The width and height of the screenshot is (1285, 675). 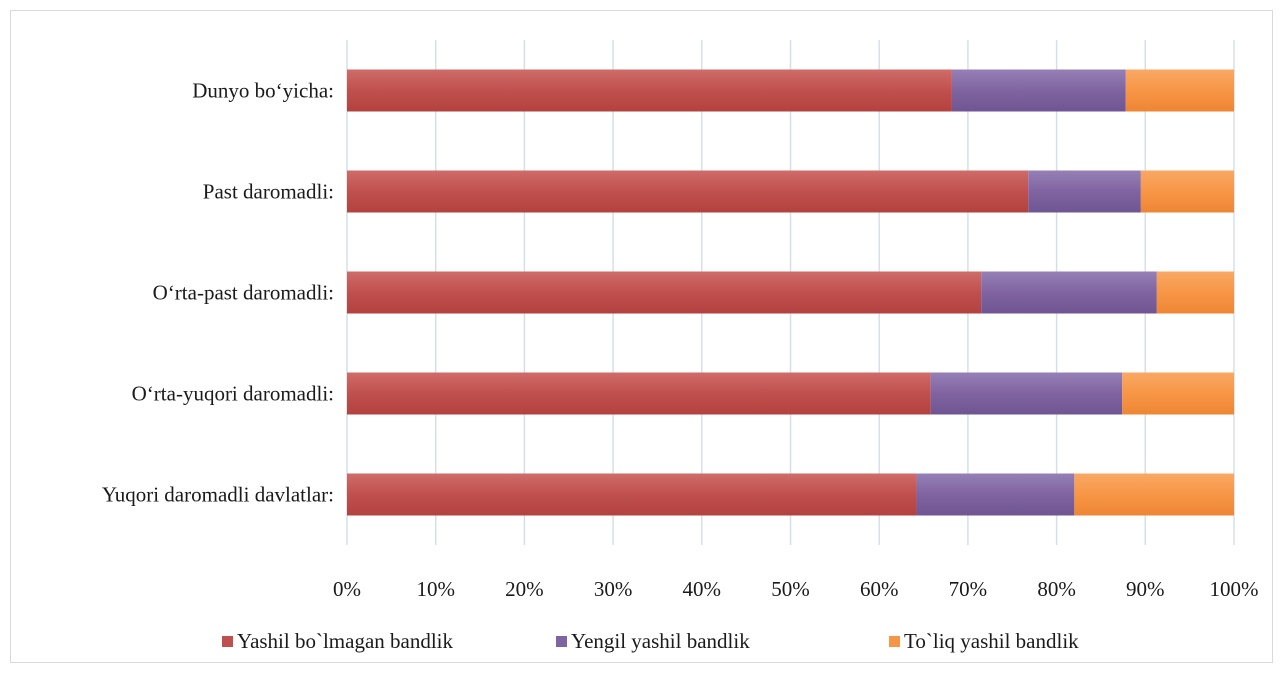 What do you see at coordinates (790, 589) in the screenshot?
I see `x-tick-label: 50%` at bounding box center [790, 589].